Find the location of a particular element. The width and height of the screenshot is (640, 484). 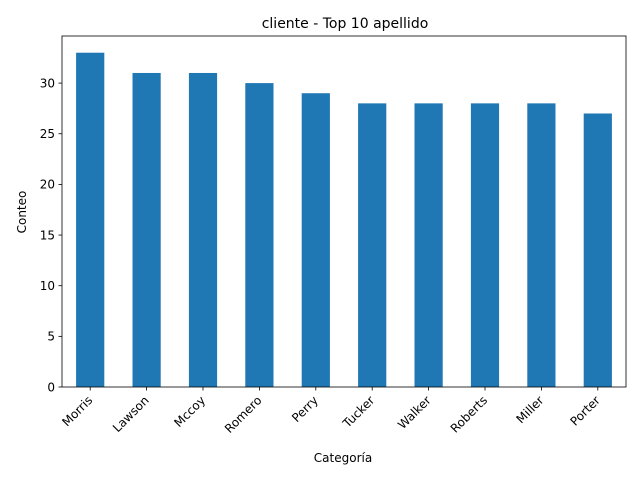

bar-walker is located at coordinates (428, 245).